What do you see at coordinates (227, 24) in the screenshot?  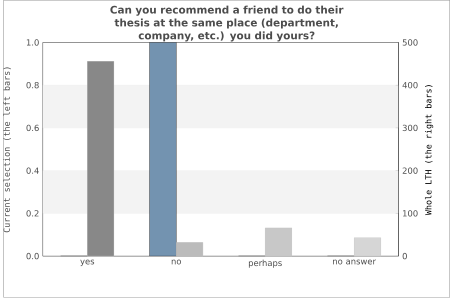 I see `chart-title: Can you recommend a friend to do their thesis at the same place (department, company, etc.) you did yours?` at bounding box center [227, 24].